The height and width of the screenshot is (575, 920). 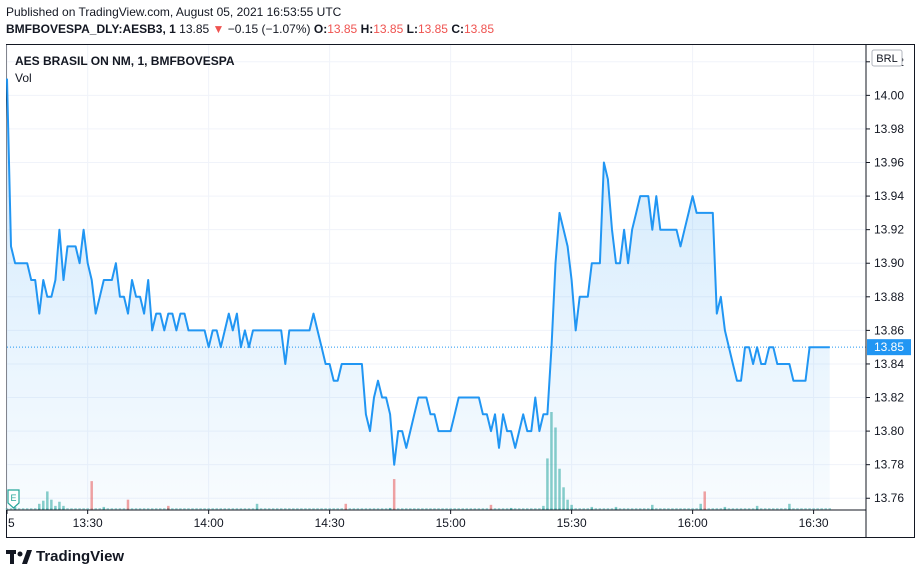 I want to click on last-price-value: 13.85, so click(x=194, y=29).